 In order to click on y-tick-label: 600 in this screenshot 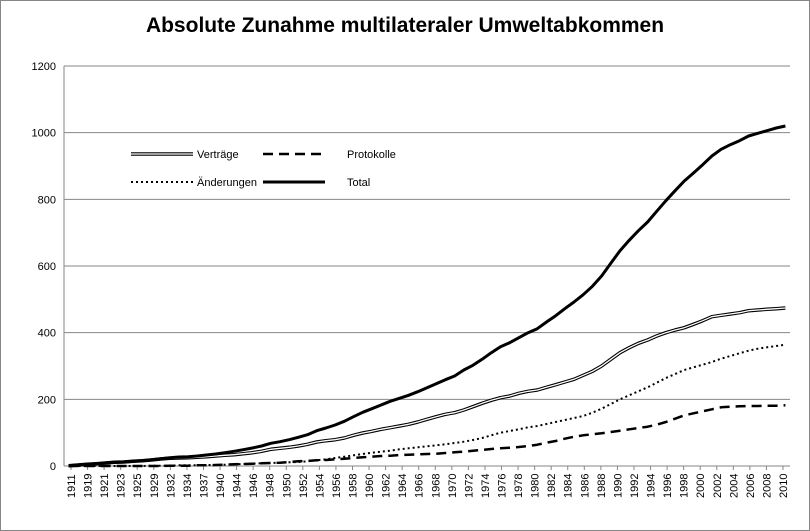, I will do `click(47, 267)`.